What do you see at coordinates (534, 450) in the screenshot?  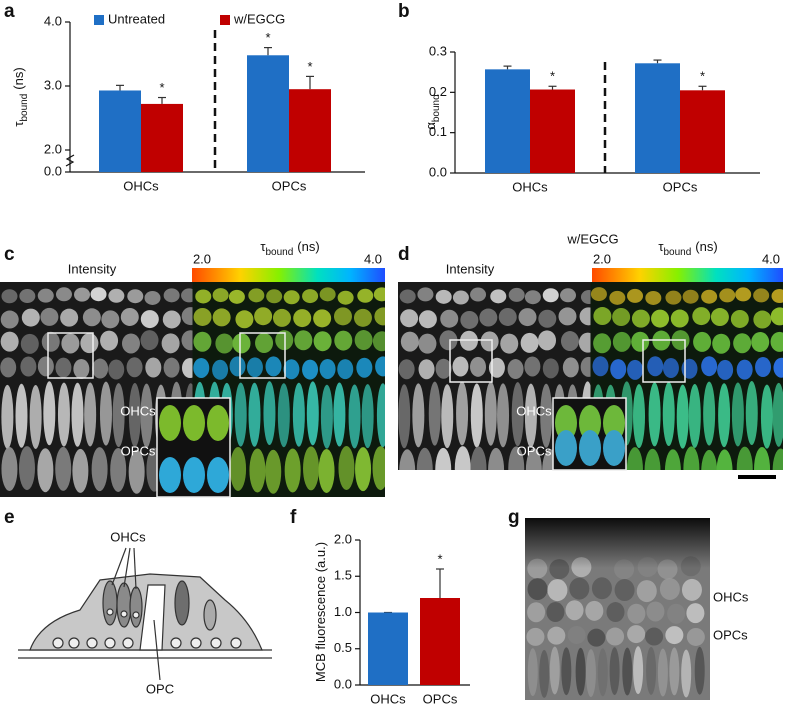 I see `inset-label: OPCs` at bounding box center [534, 450].